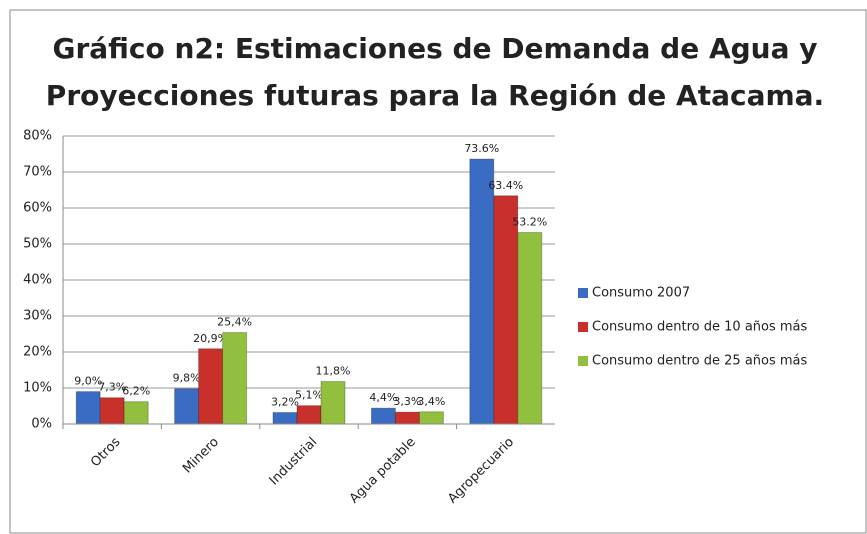 This screenshot has width=867, height=534. Describe the element at coordinates (112, 387) in the screenshot. I see `value-label: 7,3%` at that location.